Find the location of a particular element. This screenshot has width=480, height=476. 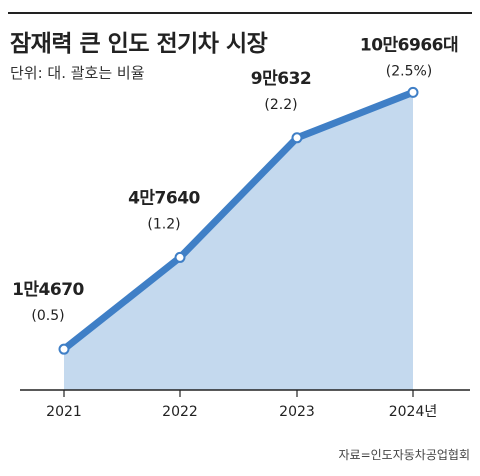

data-value-label: 1만4670 is located at coordinates (48, 290).